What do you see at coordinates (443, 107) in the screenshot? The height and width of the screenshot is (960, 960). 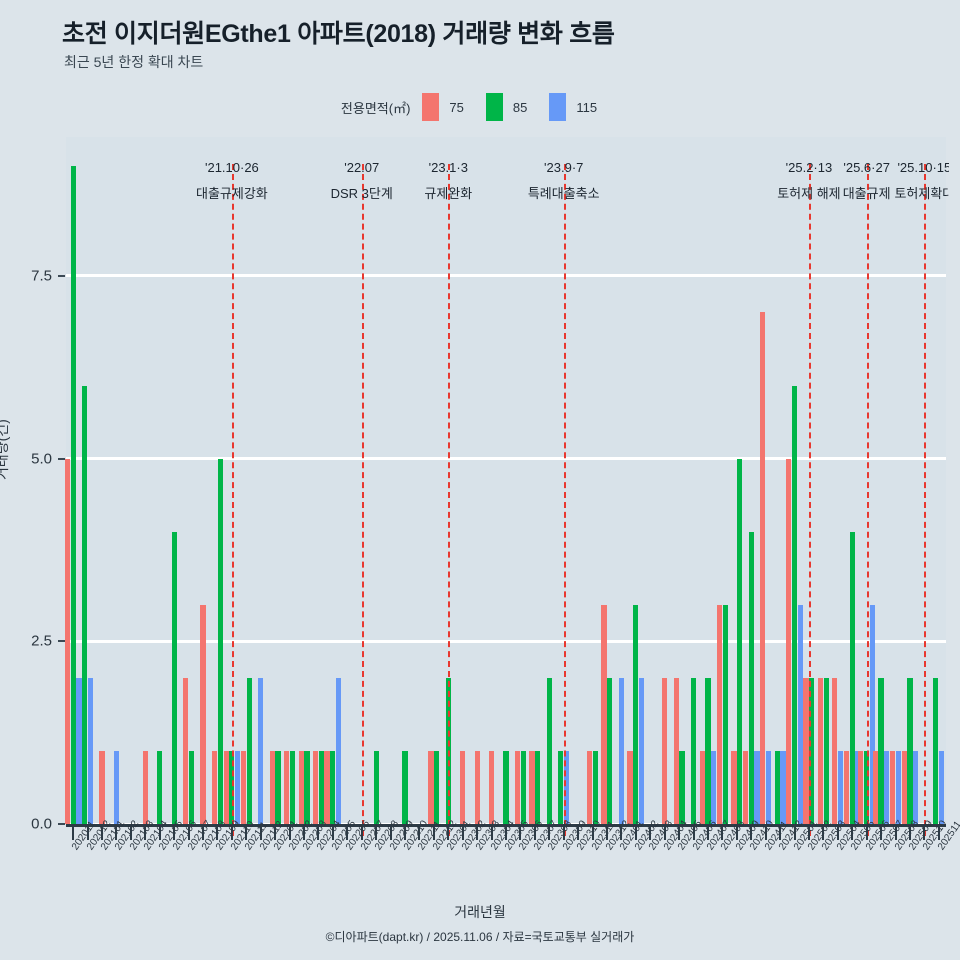 I see `legend-item-75: 75` at bounding box center [443, 107].